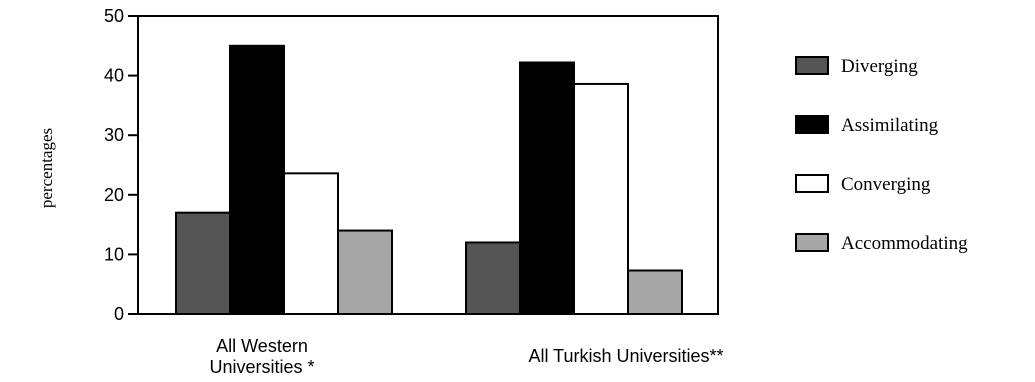  Describe the element at coordinates (114, 254) in the screenshot. I see `y-tick-label: 10` at that location.